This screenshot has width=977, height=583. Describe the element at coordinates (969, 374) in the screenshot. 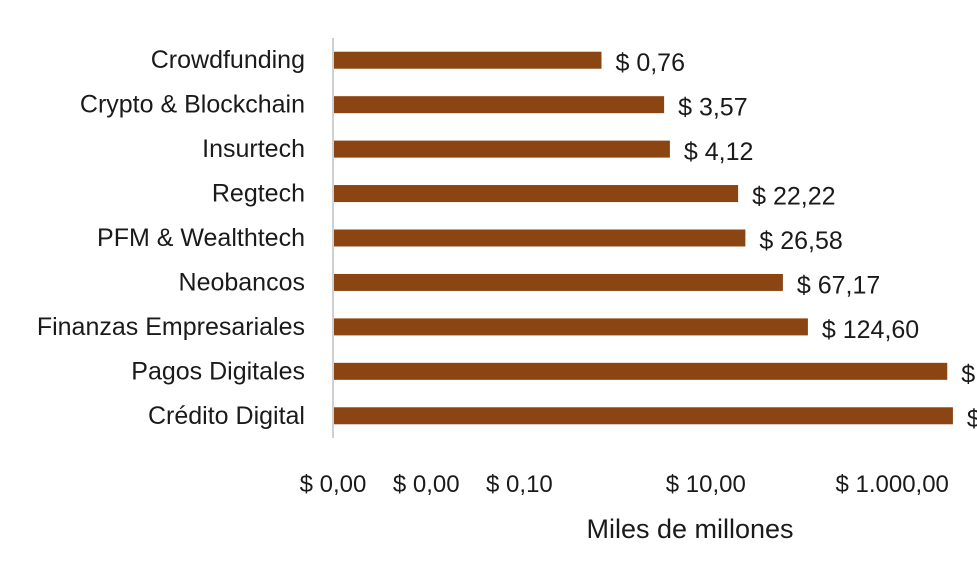

I see `data-label: $ 3.896,31` at that location.